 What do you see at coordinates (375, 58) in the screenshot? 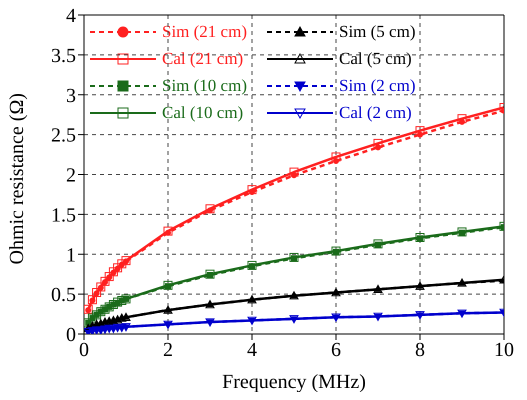
I see `legend-label: Cal (5 cm)` at bounding box center [375, 58].